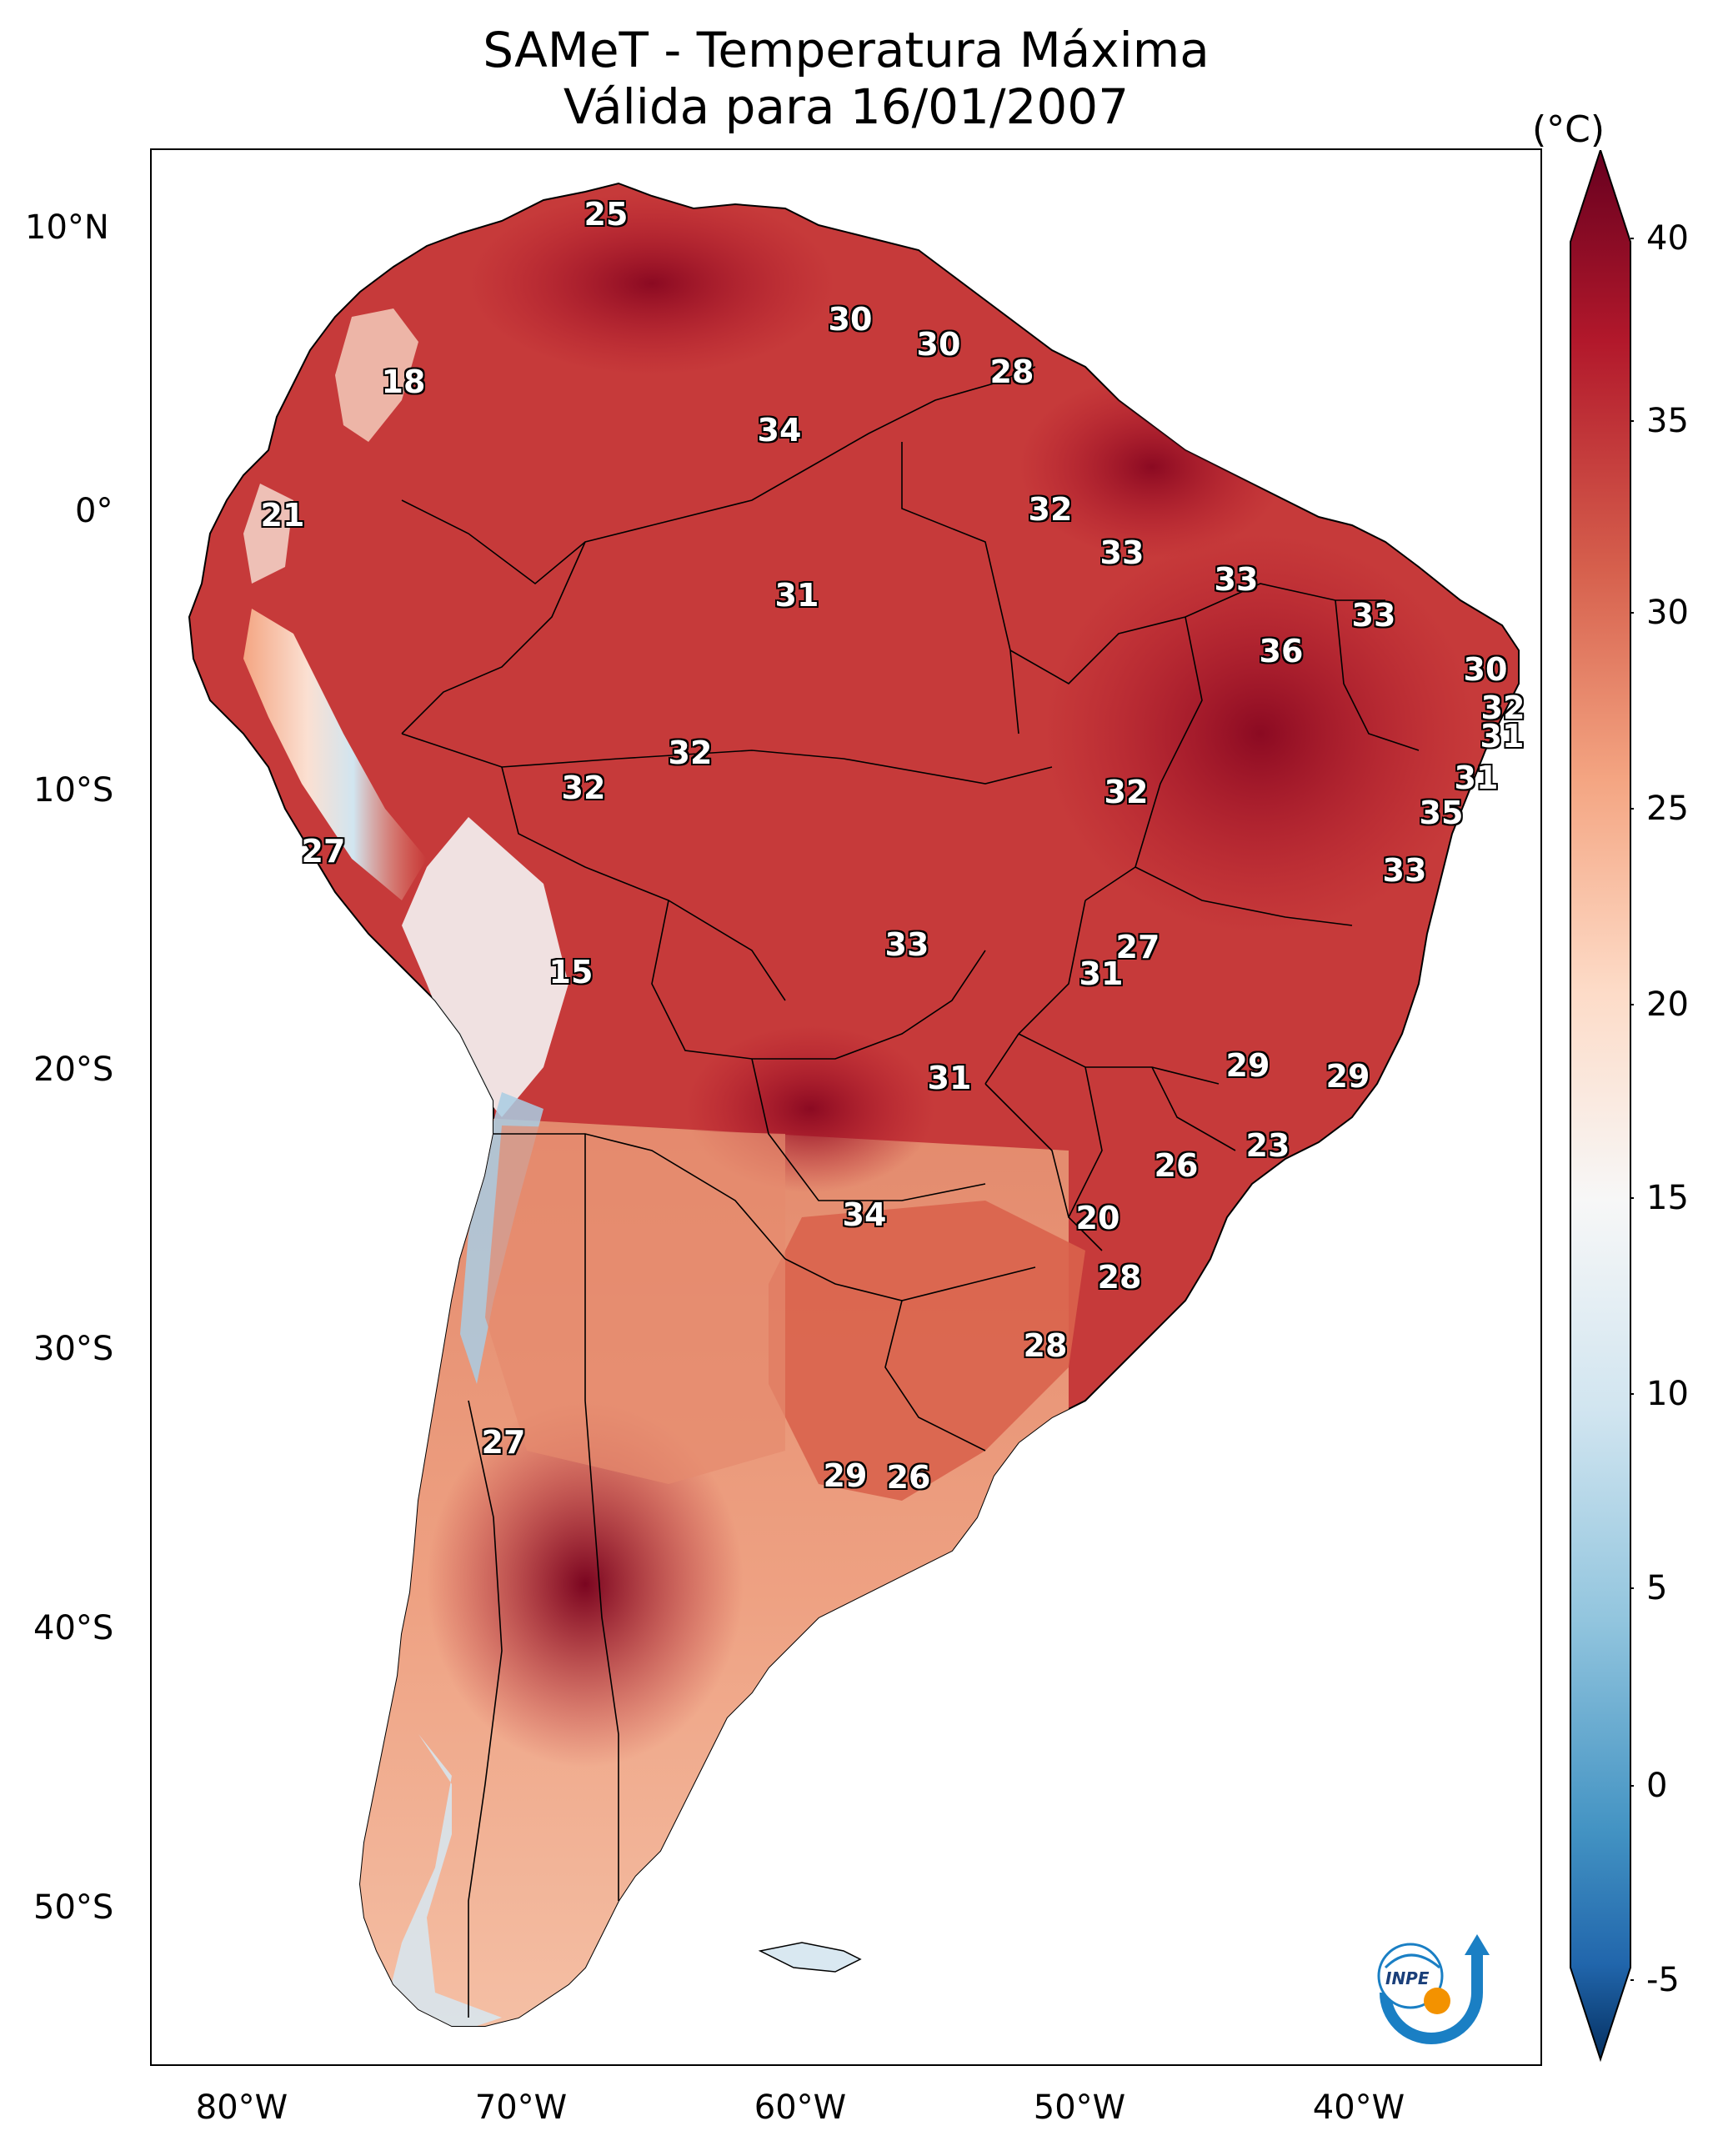  What do you see at coordinates (1433, 1989) in the screenshot?
I see `inpe-logo: INPE` at bounding box center [1433, 1989].